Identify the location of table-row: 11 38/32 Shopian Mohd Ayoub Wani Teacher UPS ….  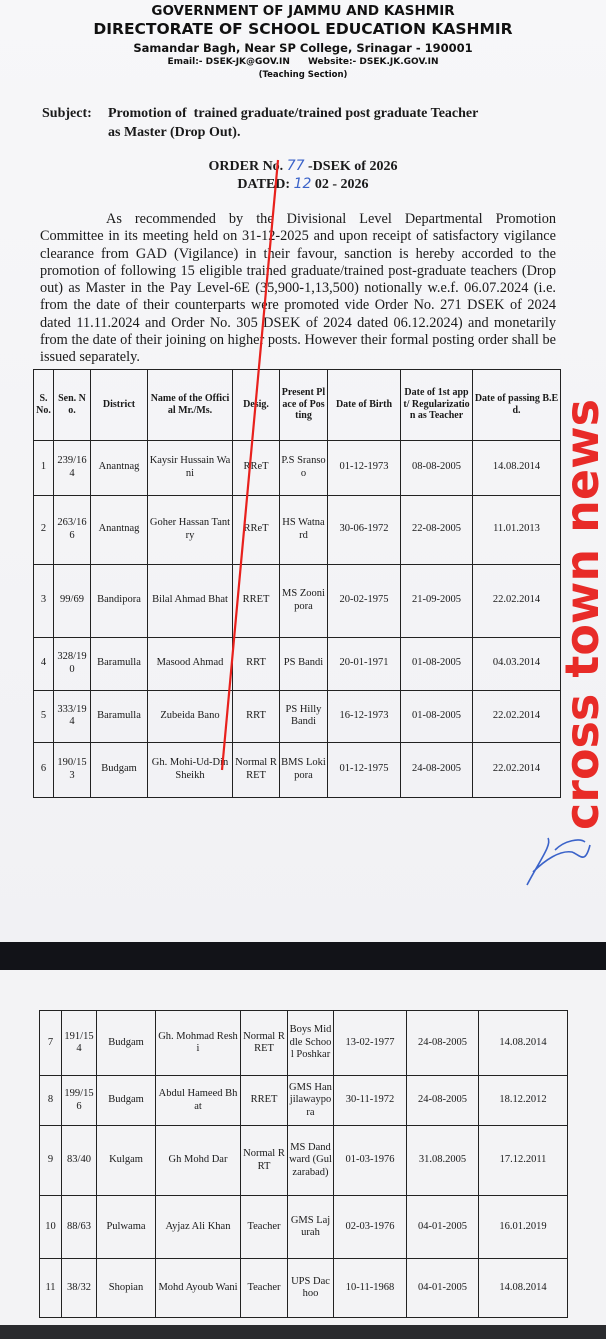
(303, 1288).